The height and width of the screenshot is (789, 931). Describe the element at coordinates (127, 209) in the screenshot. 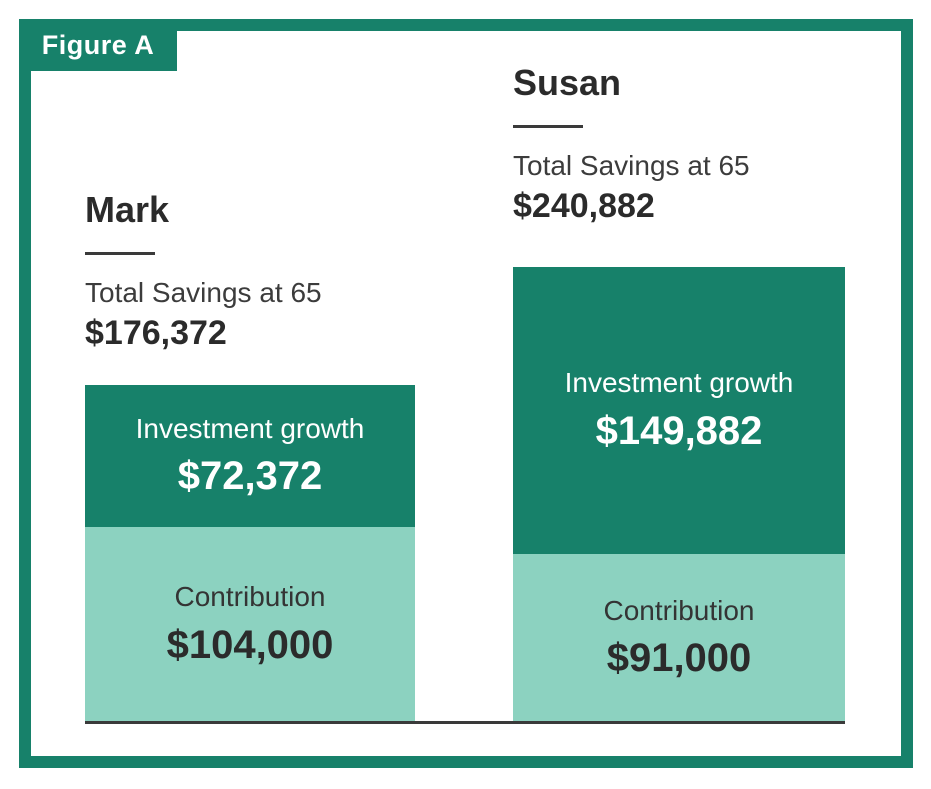

I see `person-name-mark: Mark` at that location.